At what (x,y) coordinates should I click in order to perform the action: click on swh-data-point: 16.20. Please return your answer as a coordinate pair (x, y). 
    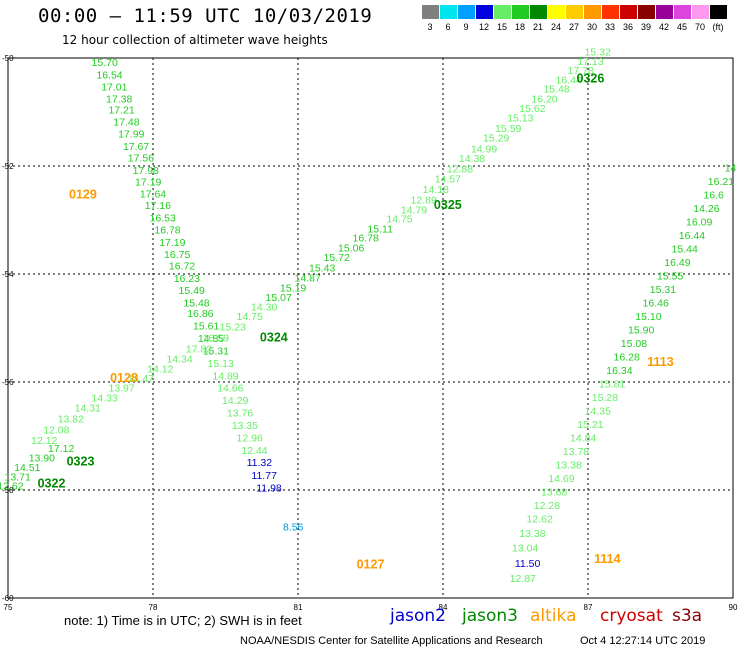
    Looking at the image, I should click on (544, 99).